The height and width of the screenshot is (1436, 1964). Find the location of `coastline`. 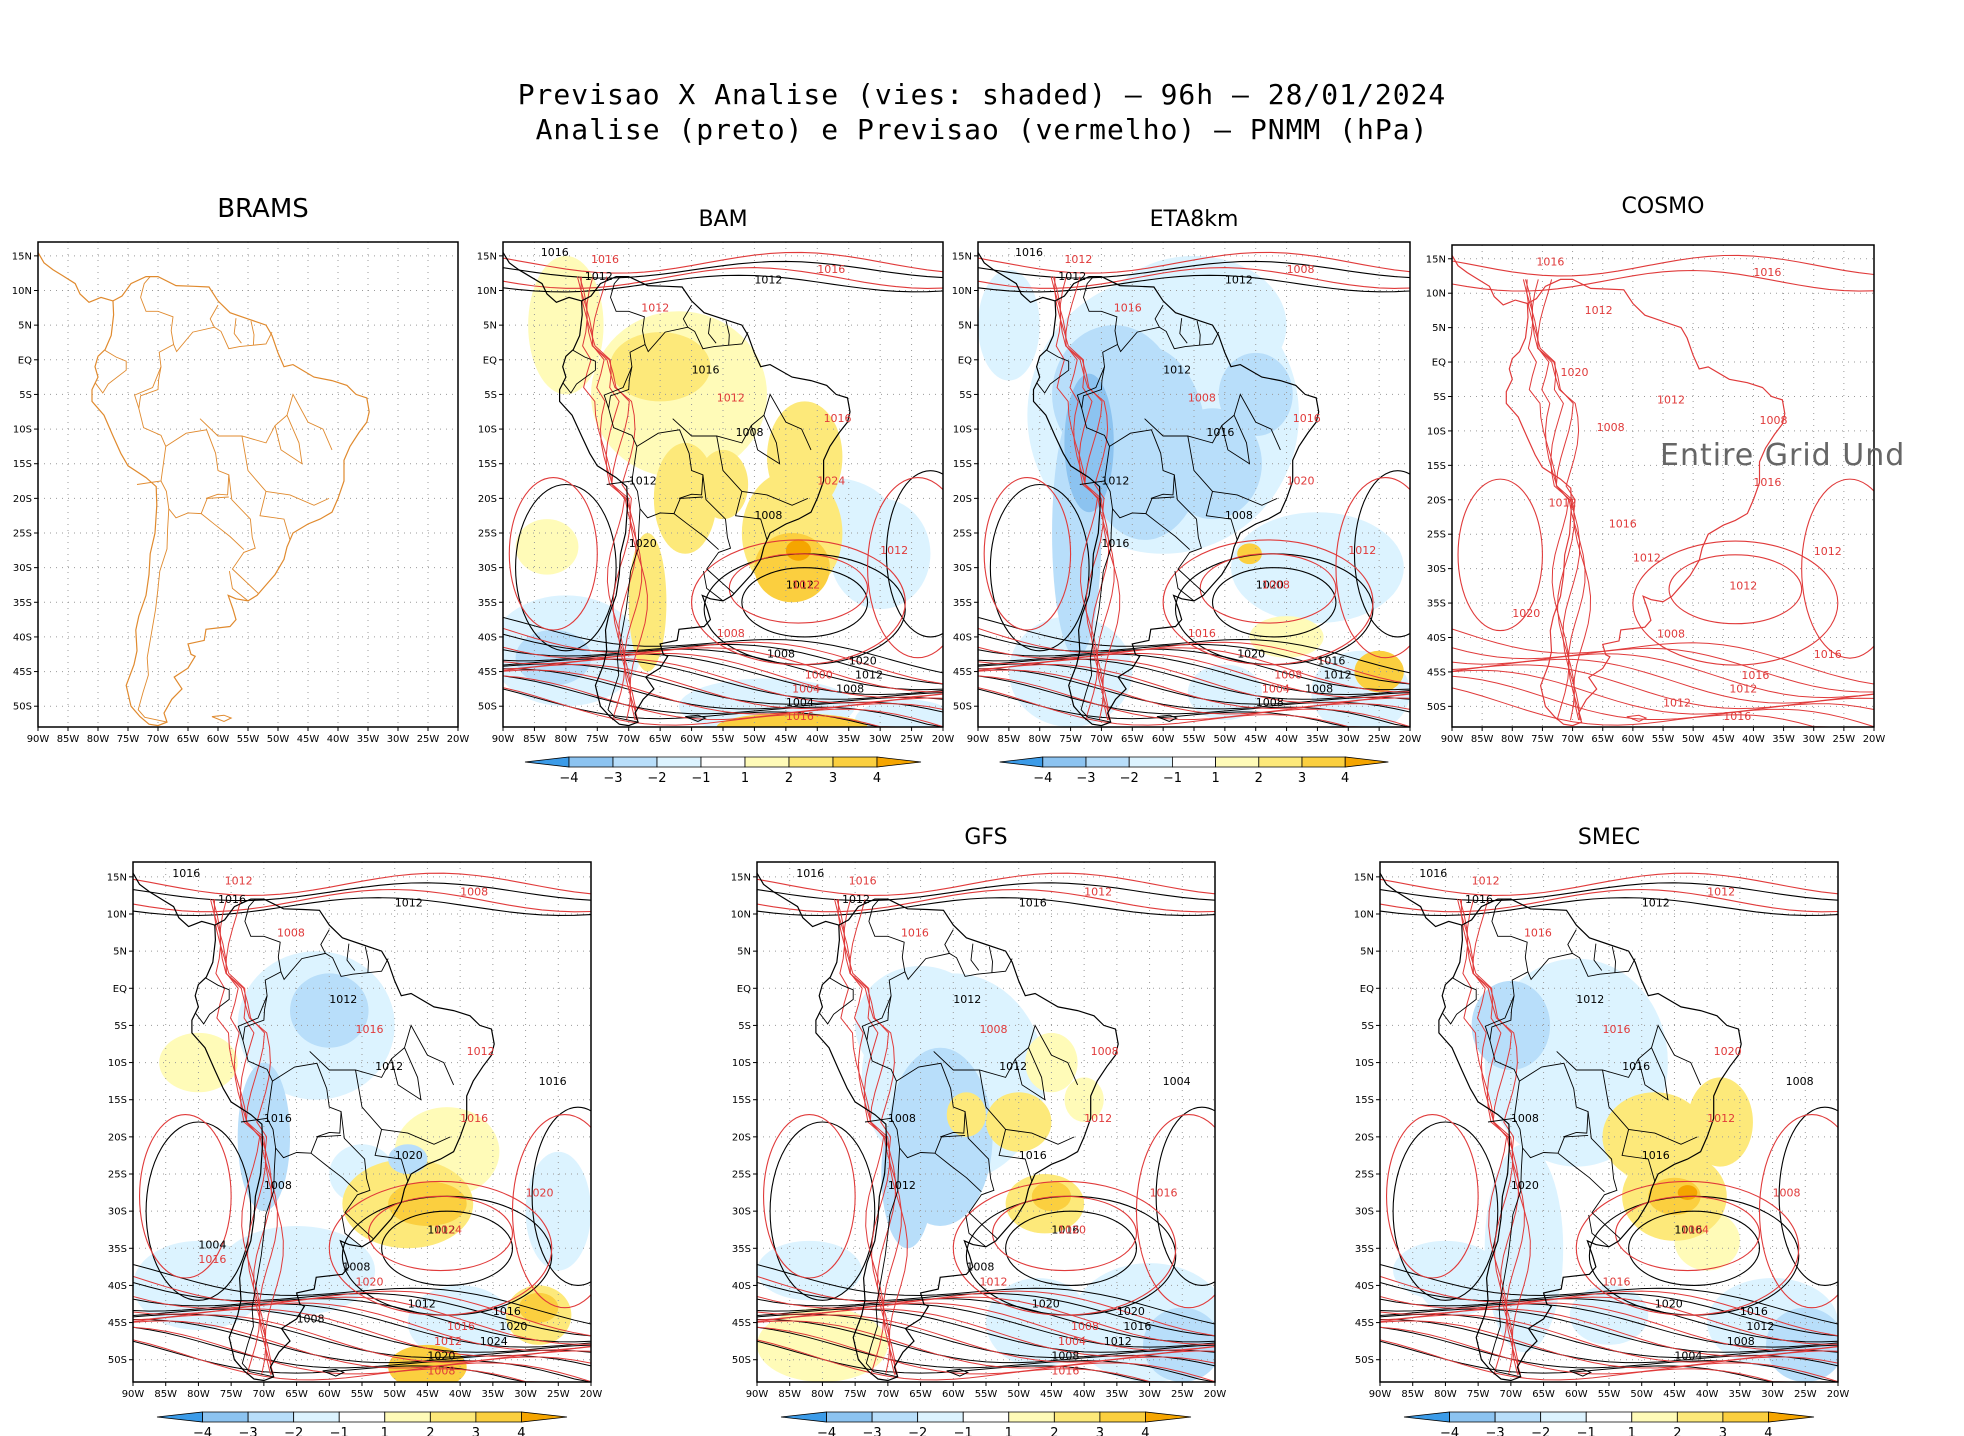

coastline is located at coordinates (705, 501).